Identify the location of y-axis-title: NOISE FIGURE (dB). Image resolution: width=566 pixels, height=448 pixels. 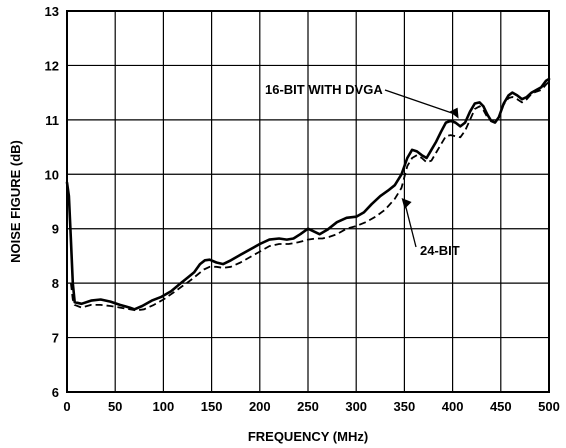
(15, 201).